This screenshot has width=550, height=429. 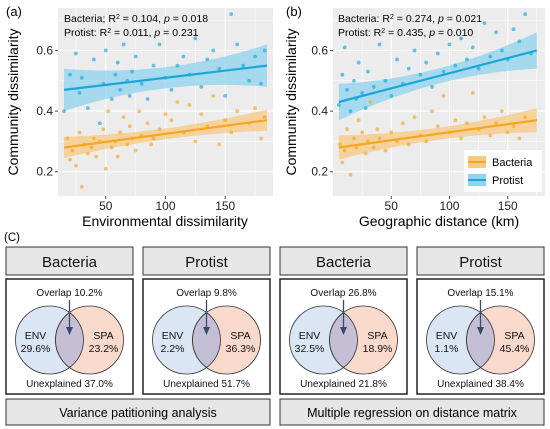 What do you see at coordinates (36, 349) in the screenshot?
I see `venn-env-value: 29.6%` at bounding box center [36, 349].